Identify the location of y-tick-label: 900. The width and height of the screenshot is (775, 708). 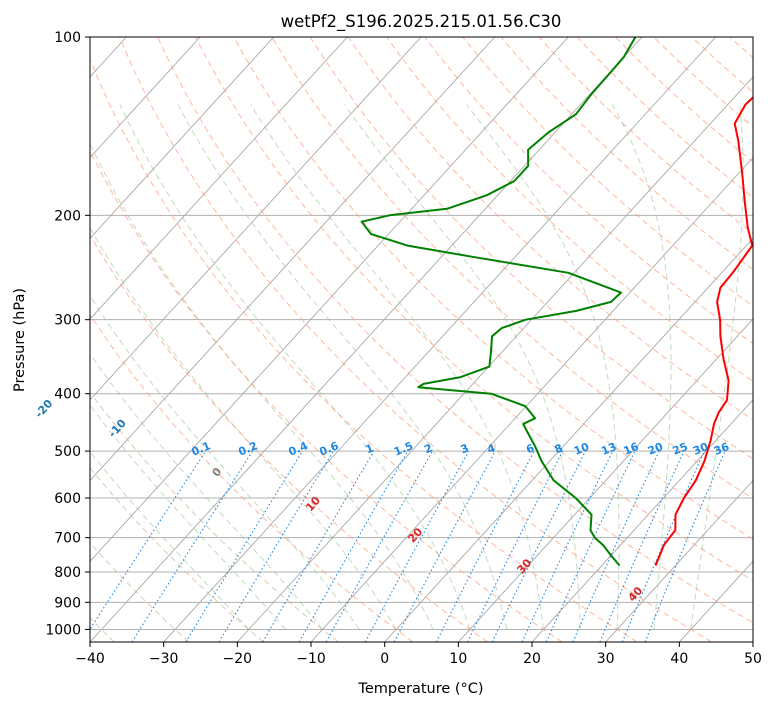
(67, 603).